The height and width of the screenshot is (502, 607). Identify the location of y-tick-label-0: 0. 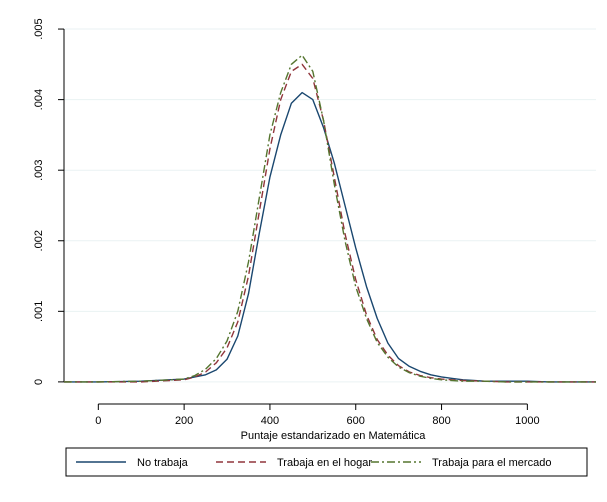
(39, 382).